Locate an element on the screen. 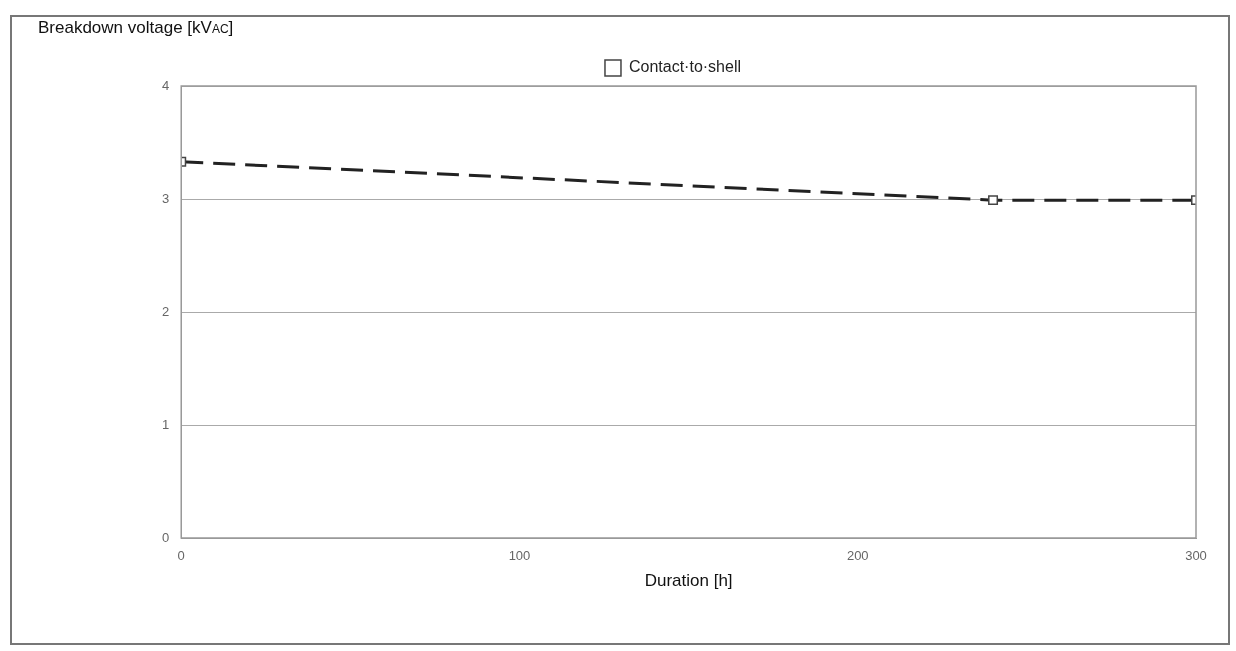 The image size is (1236, 651). y-tick-label: 3 is located at coordinates (166, 198).